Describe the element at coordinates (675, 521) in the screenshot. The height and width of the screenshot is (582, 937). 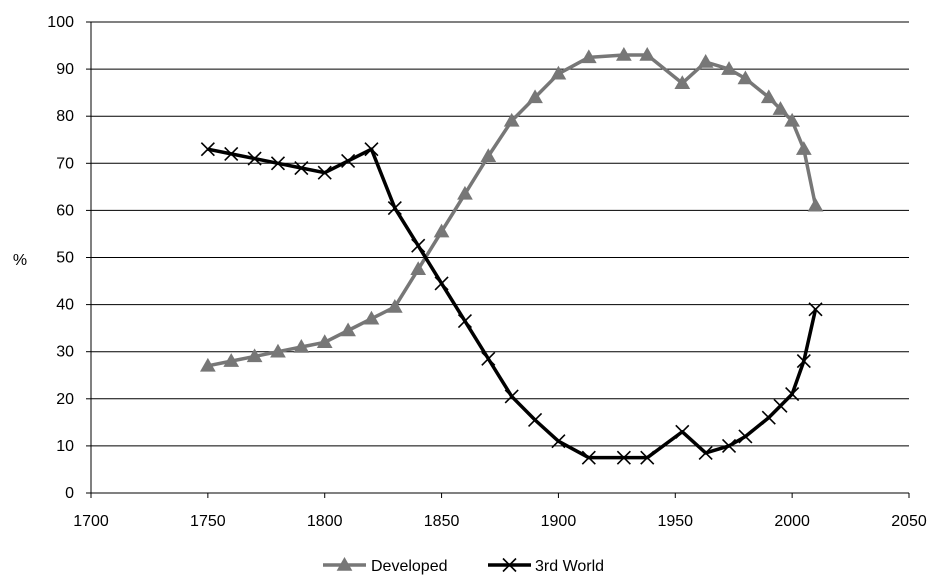
I see `x-tick-label: 1950` at that location.